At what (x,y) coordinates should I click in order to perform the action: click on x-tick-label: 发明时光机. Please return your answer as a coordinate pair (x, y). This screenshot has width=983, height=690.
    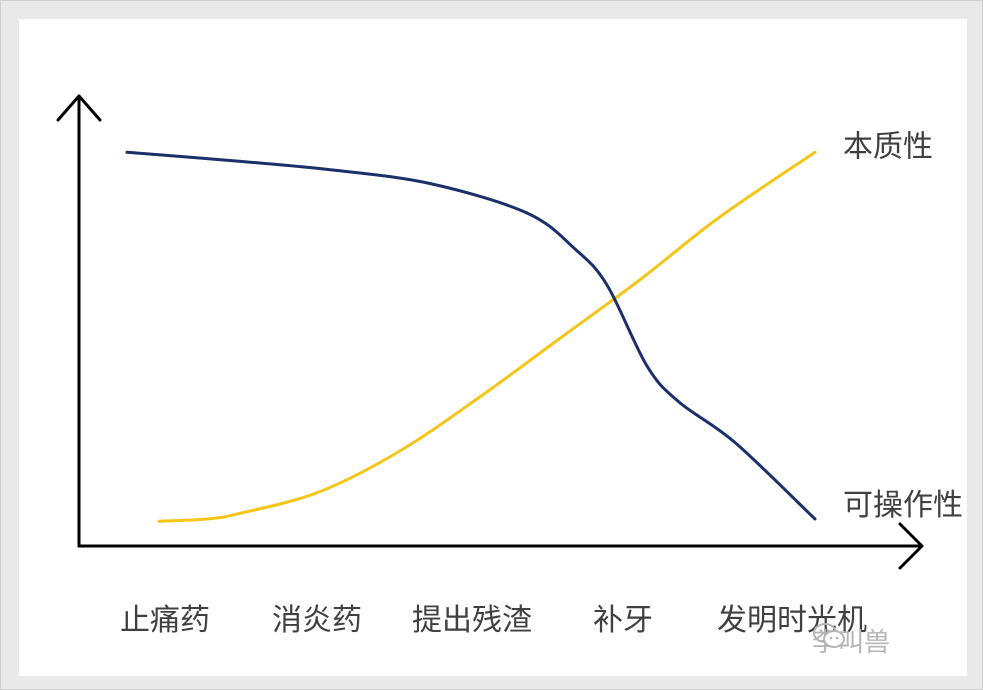
    Looking at the image, I should click on (792, 620).